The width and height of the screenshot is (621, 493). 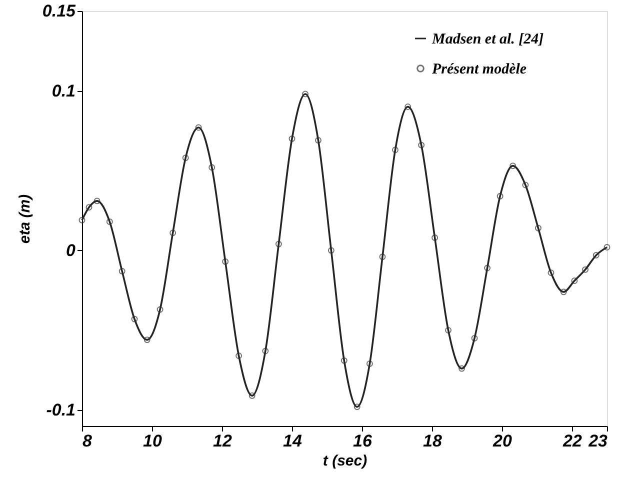 I want to click on x-tick-label: 12, so click(x=222, y=441).